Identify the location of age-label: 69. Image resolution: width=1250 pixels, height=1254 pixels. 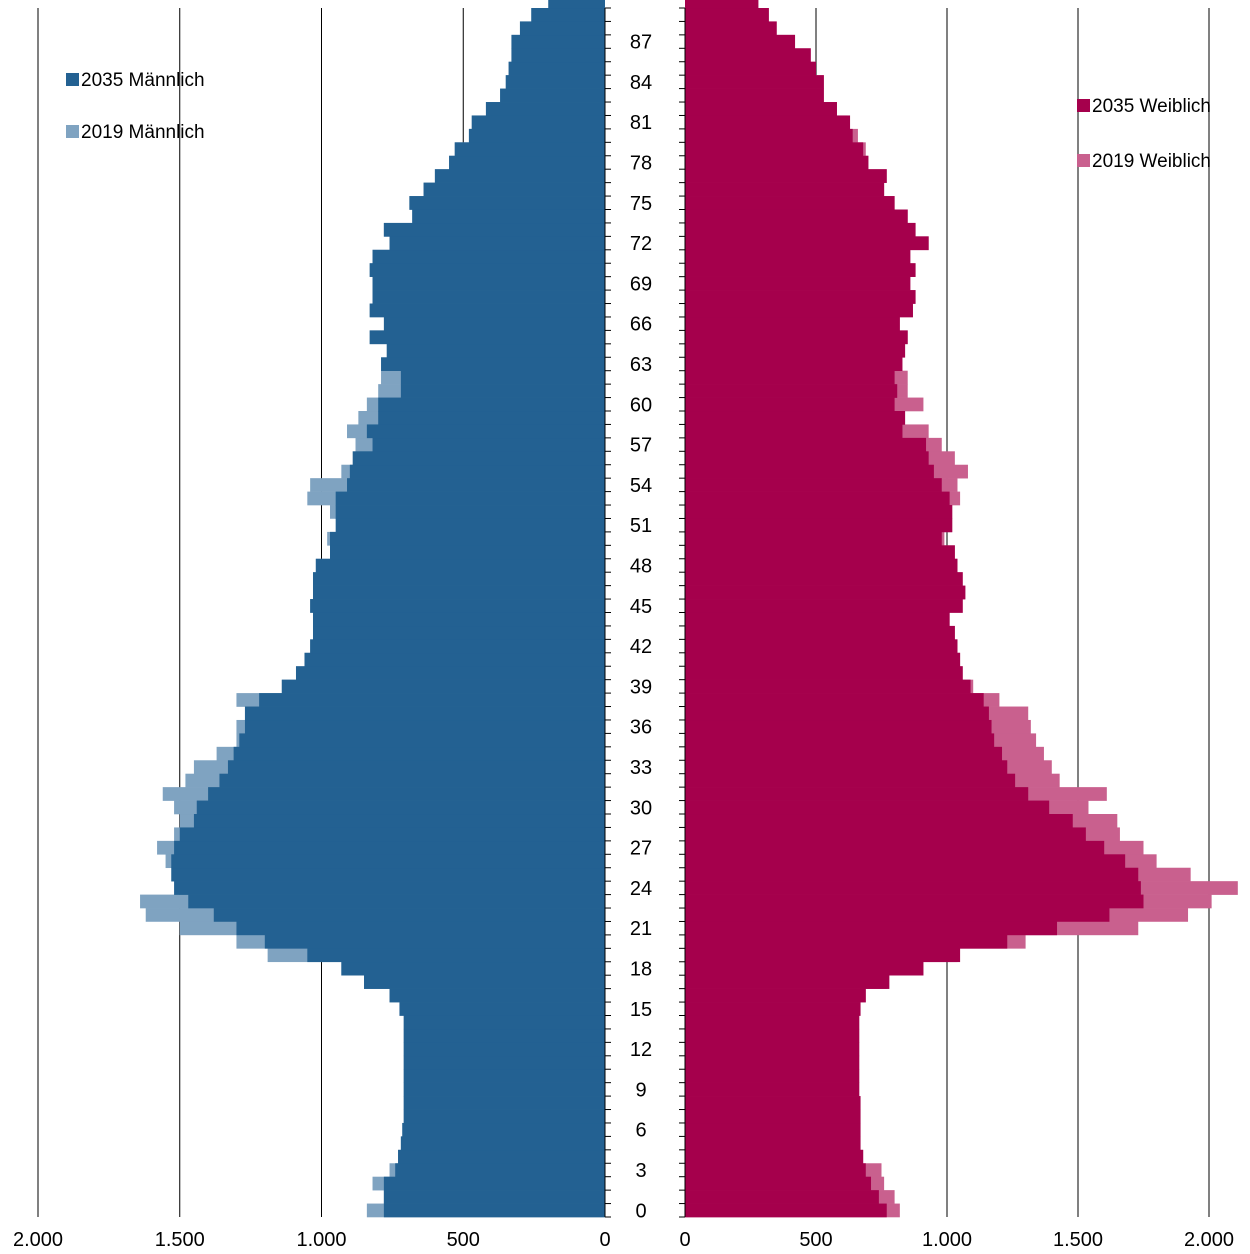
(641, 284).